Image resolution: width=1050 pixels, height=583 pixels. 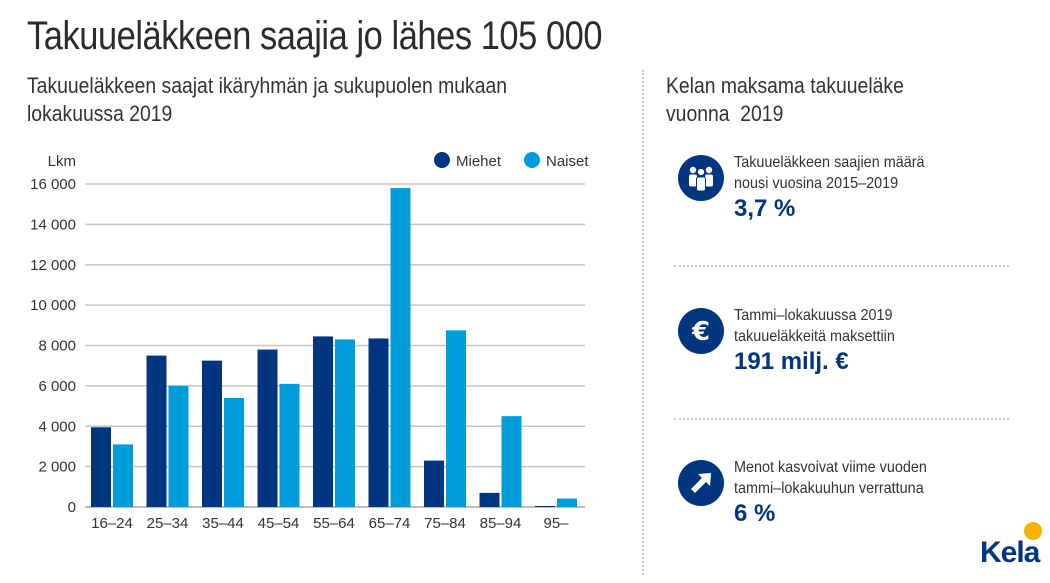 I want to click on x-tick-label: 75–84, so click(x=445, y=523).